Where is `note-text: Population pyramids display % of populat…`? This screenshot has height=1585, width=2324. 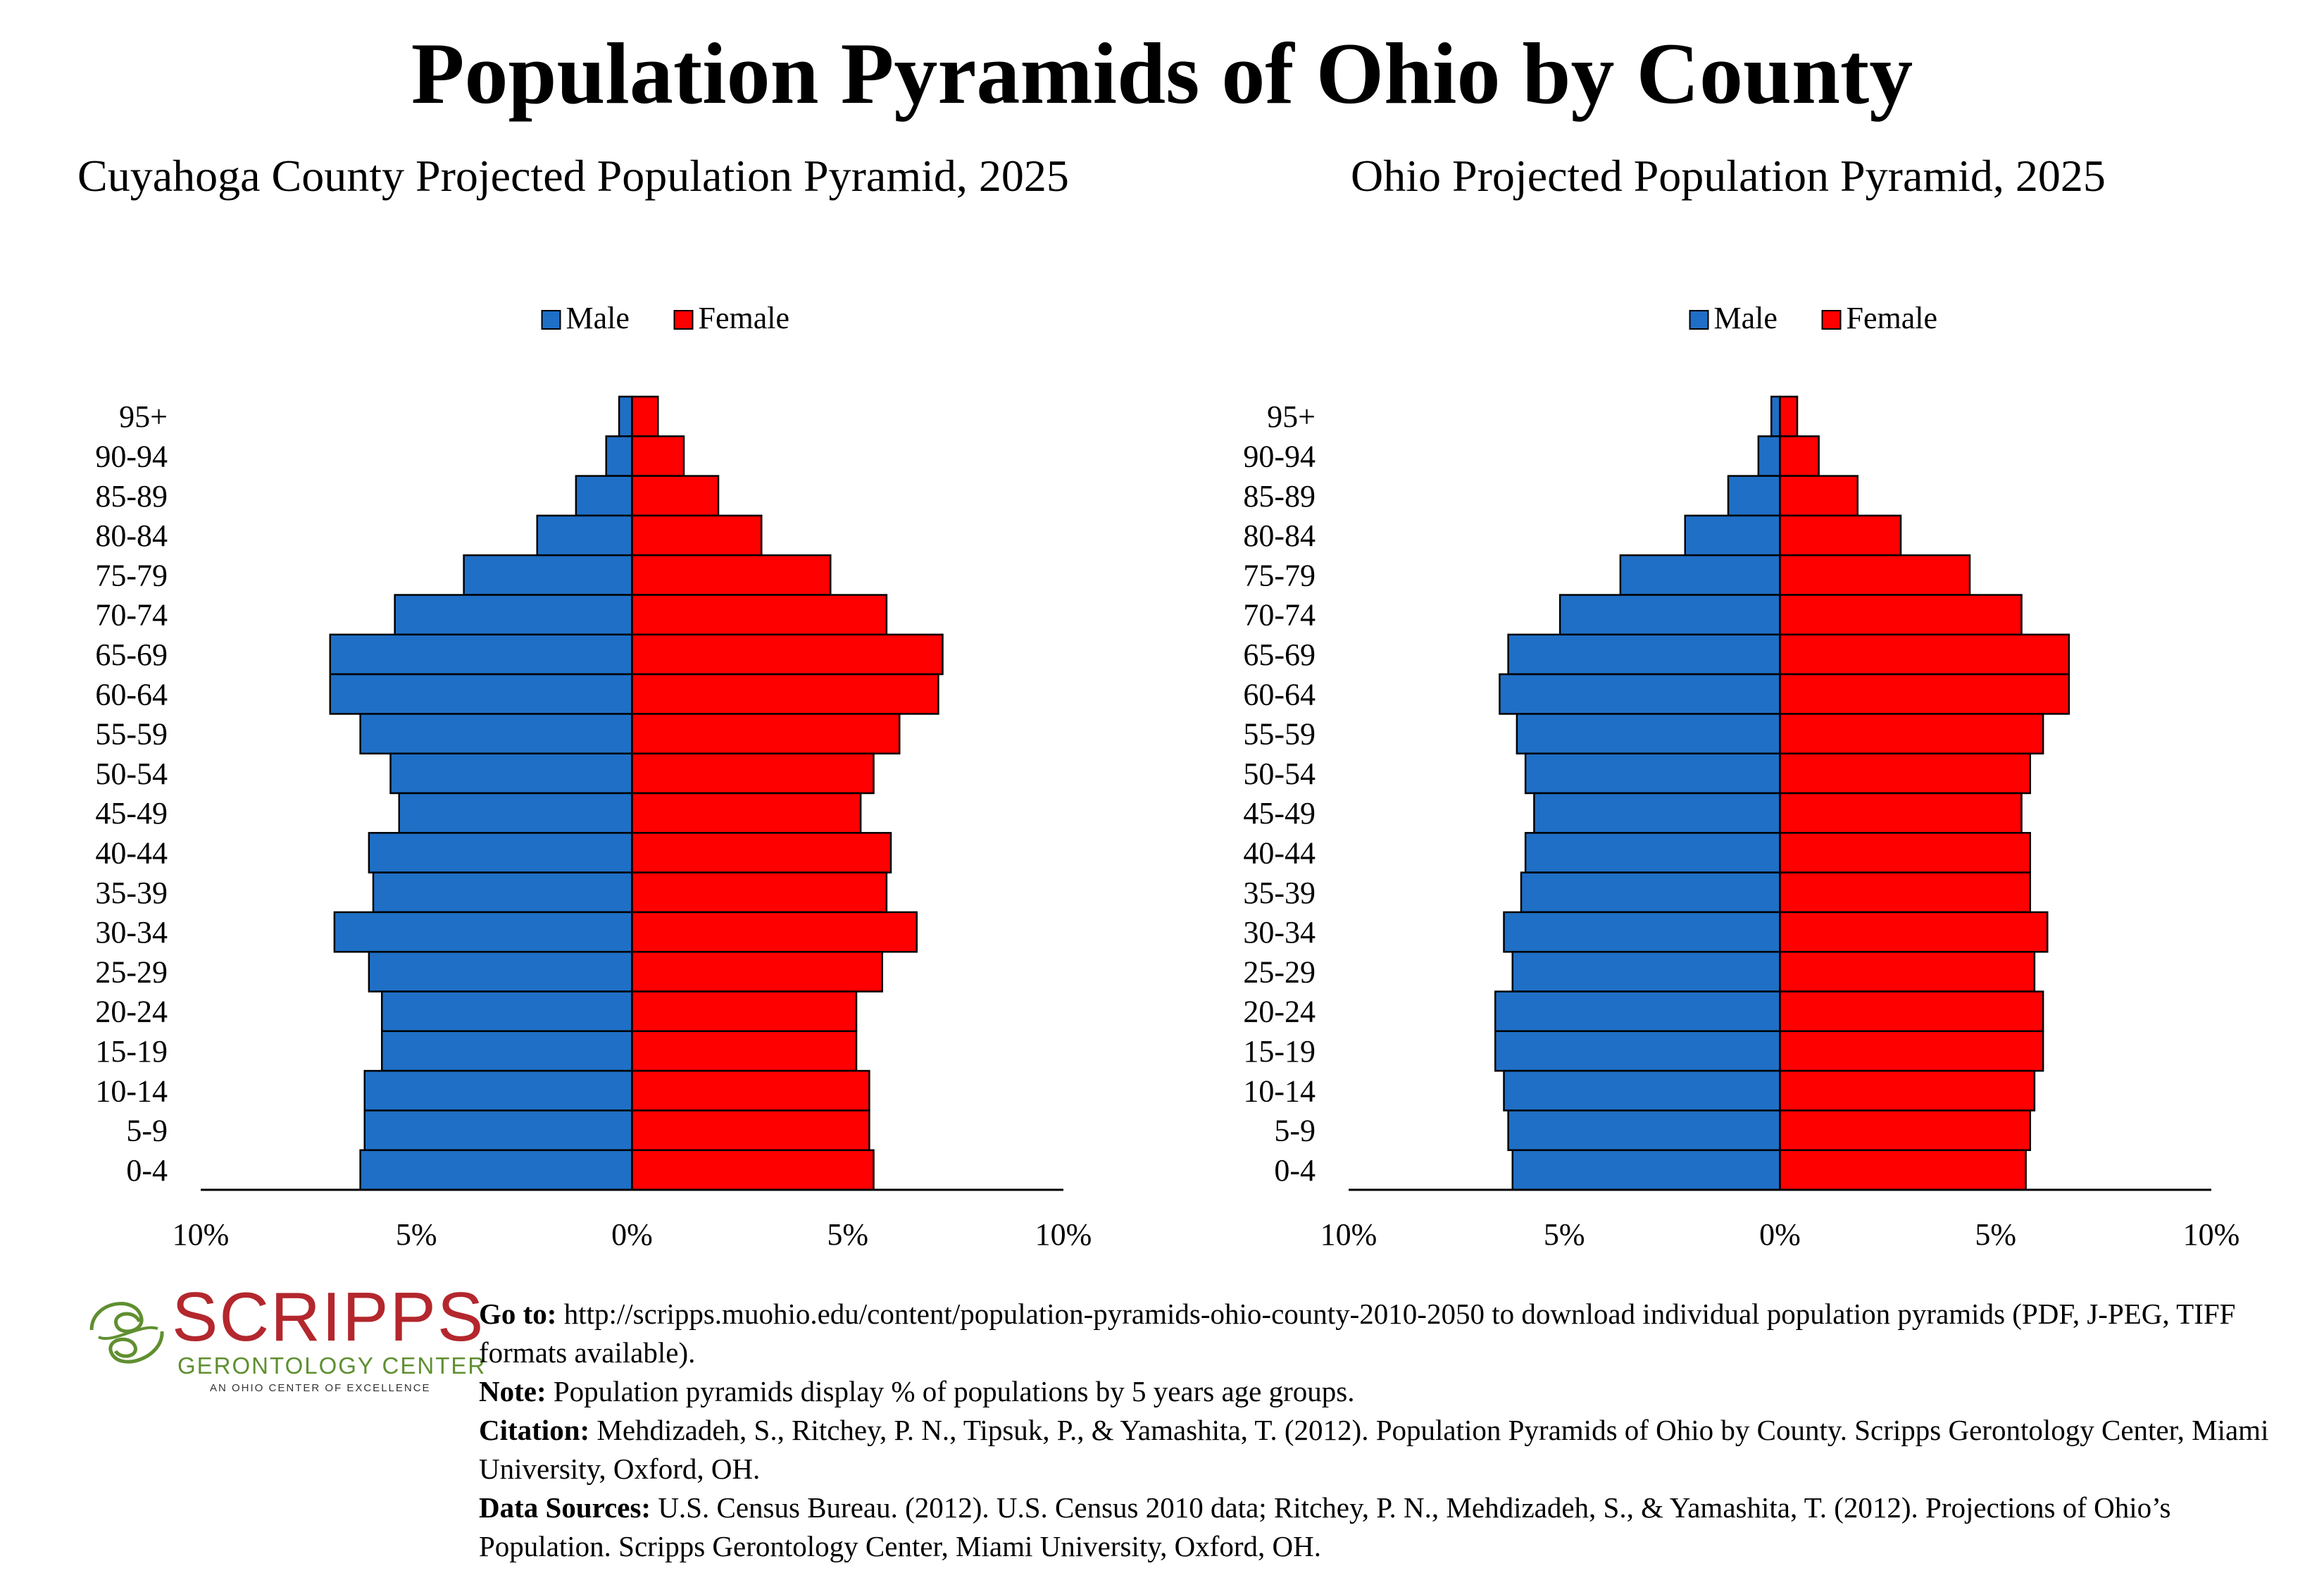 note-text: Population pyramids display % of populat… is located at coordinates (954, 1391).